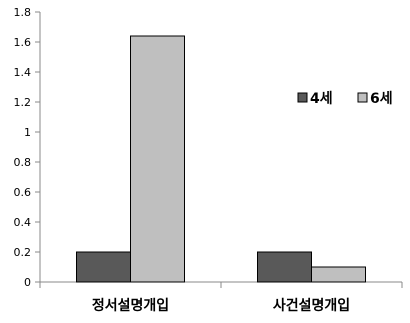  Describe the element at coordinates (381, 99) in the screenshot. I see `legend-label: 6세` at that location.